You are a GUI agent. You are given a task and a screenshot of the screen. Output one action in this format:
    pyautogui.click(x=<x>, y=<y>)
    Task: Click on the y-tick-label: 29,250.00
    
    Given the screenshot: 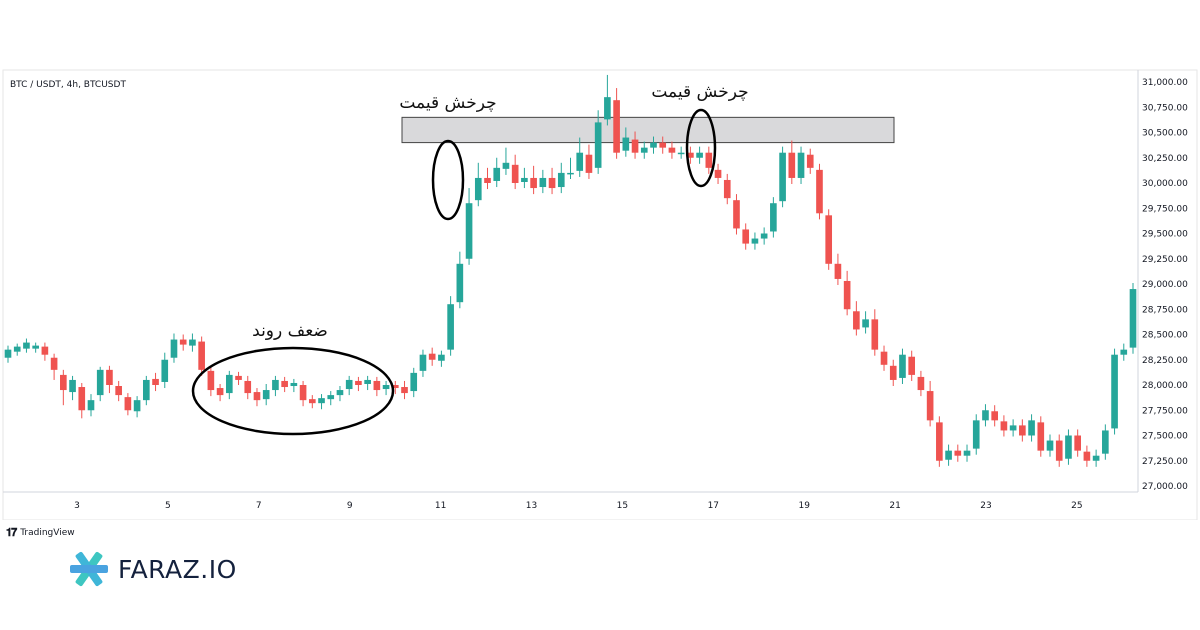 What is the action you would take?
    pyautogui.click(x=1165, y=260)
    